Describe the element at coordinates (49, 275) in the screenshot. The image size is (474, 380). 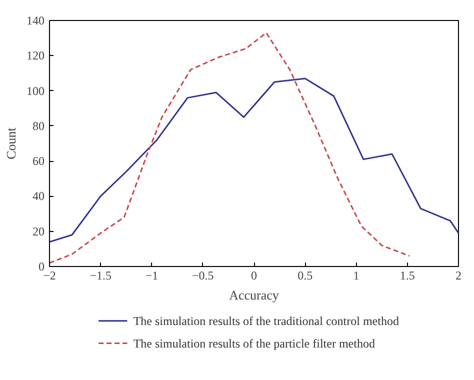
I see `x-tick-label: −2` at that location.